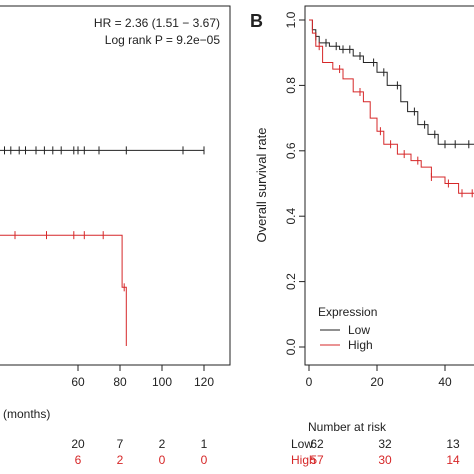  What do you see at coordinates (120, 382) in the screenshot?
I see `panel-a-x-tick-label: 80` at bounding box center [120, 382].